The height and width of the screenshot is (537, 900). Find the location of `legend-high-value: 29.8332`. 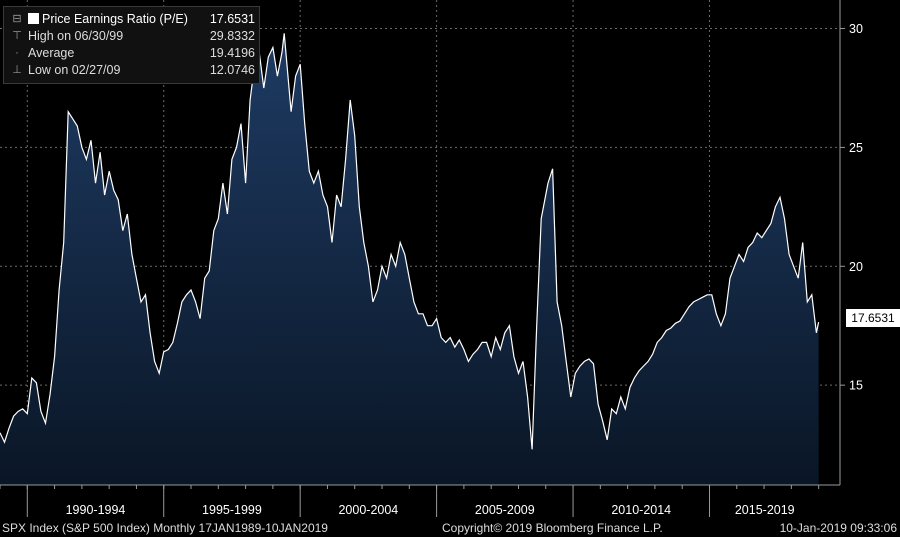

legend-high-value: 29.8332 is located at coordinates (232, 36).